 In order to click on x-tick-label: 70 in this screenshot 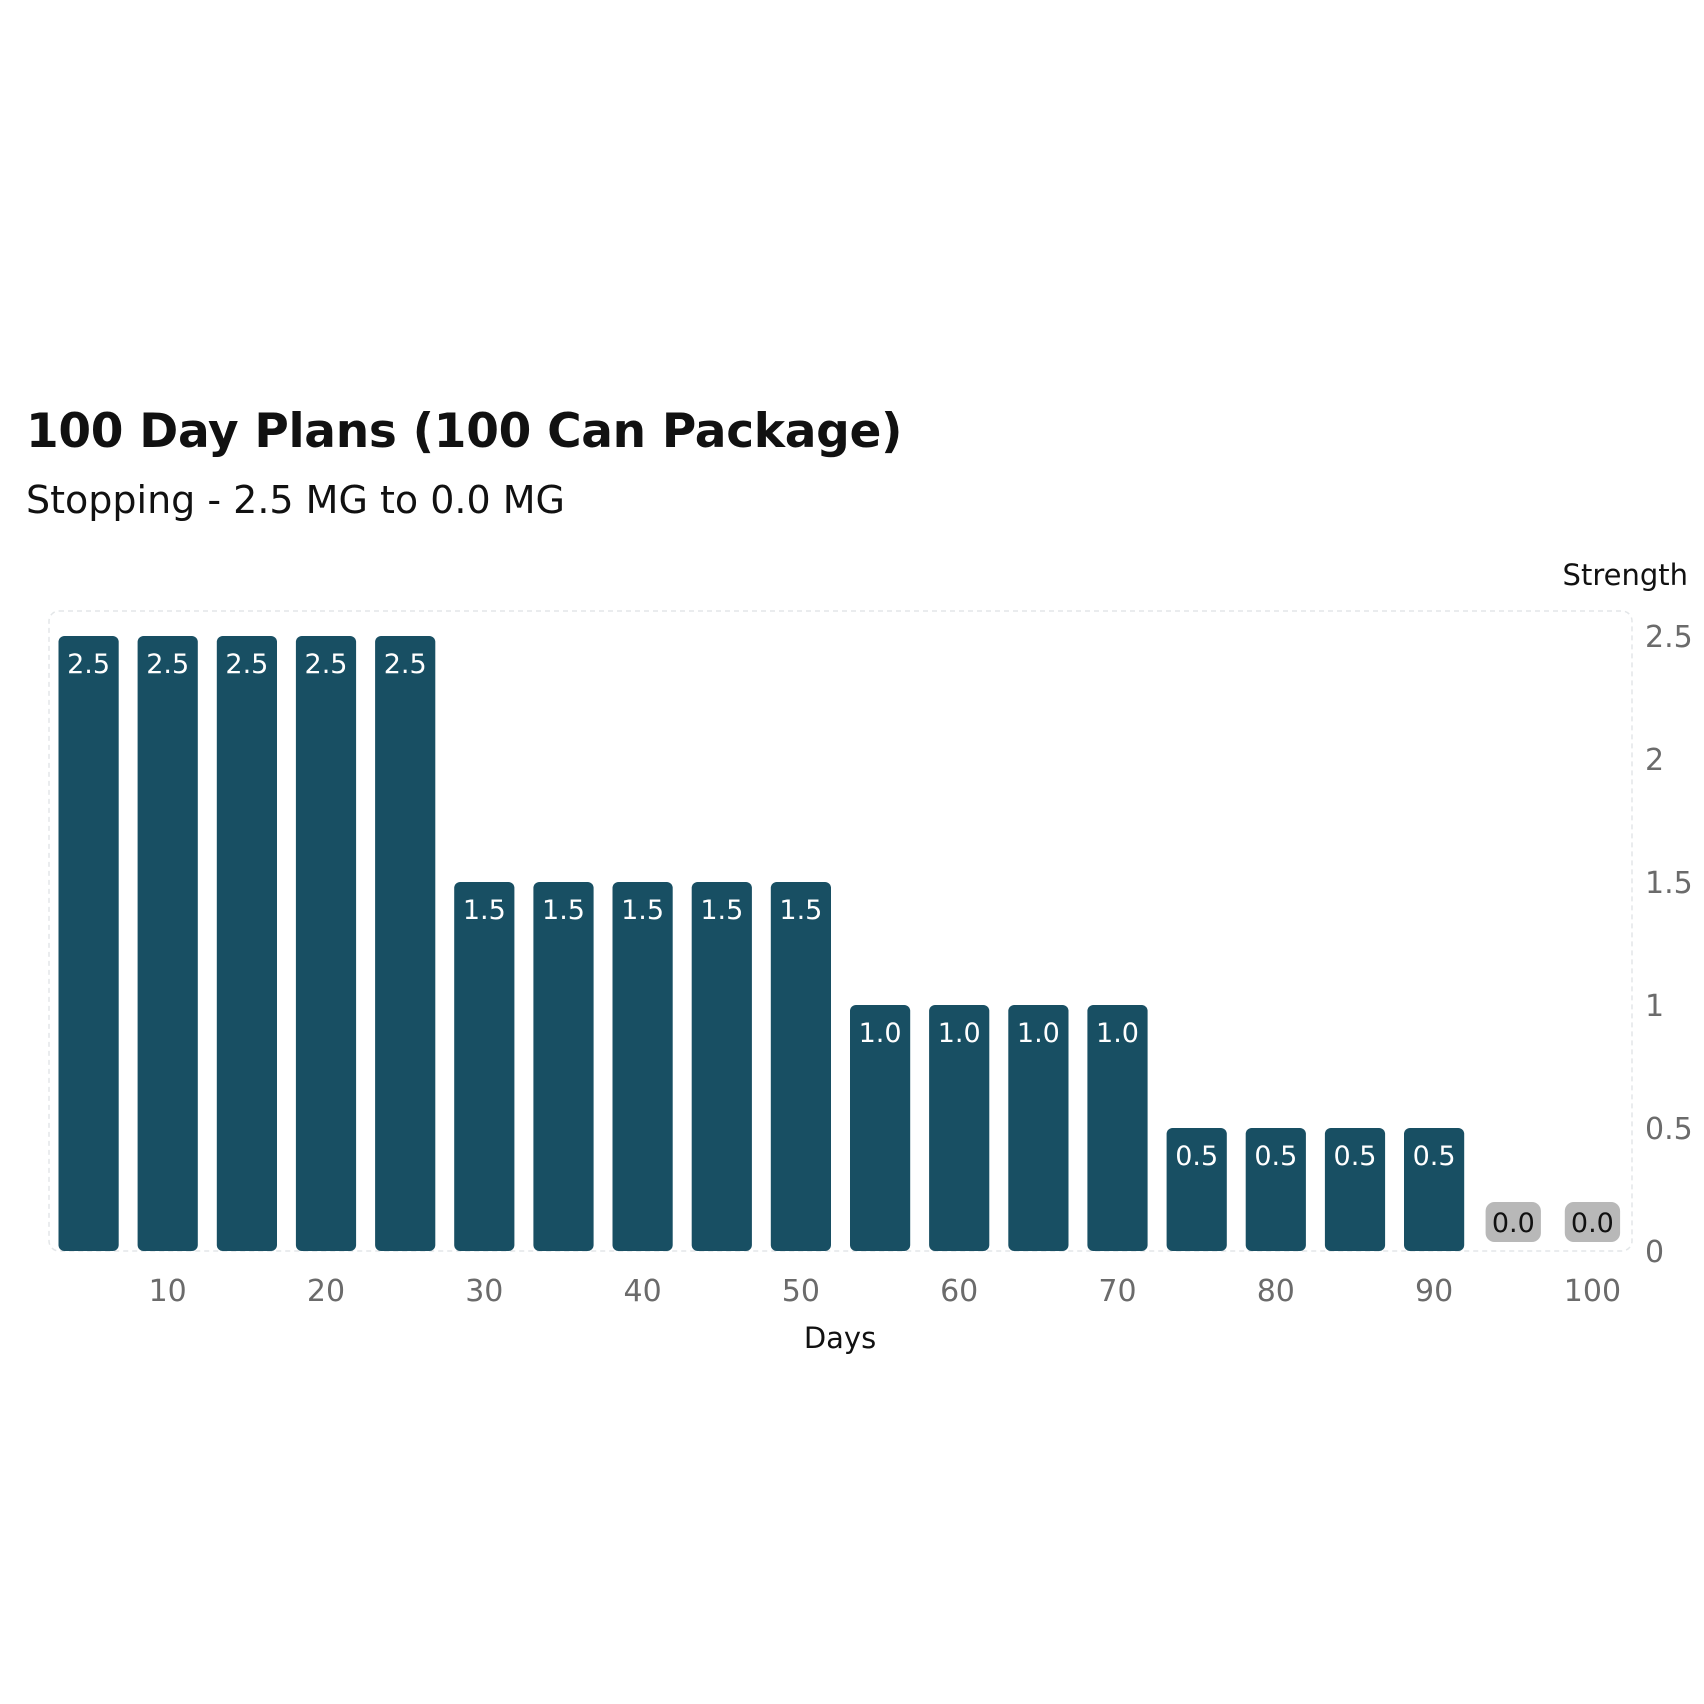, I will do `click(1117, 1291)`.